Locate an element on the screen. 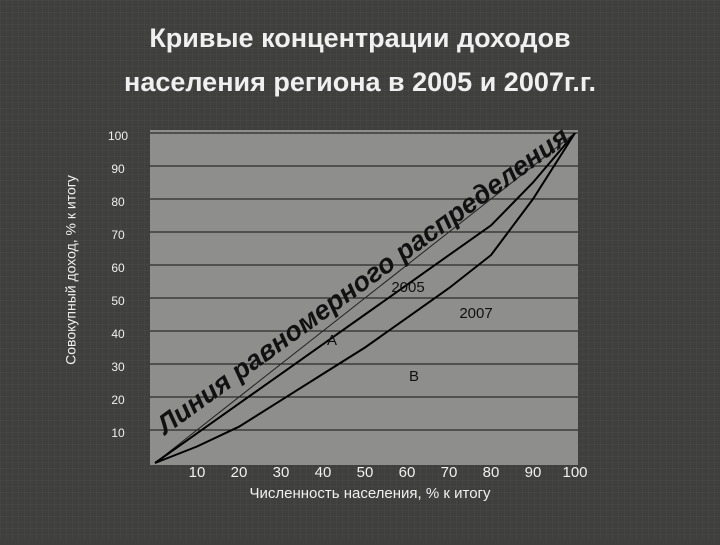 This screenshot has width=720, height=545. annotation: A is located at coordinates (332, 340).